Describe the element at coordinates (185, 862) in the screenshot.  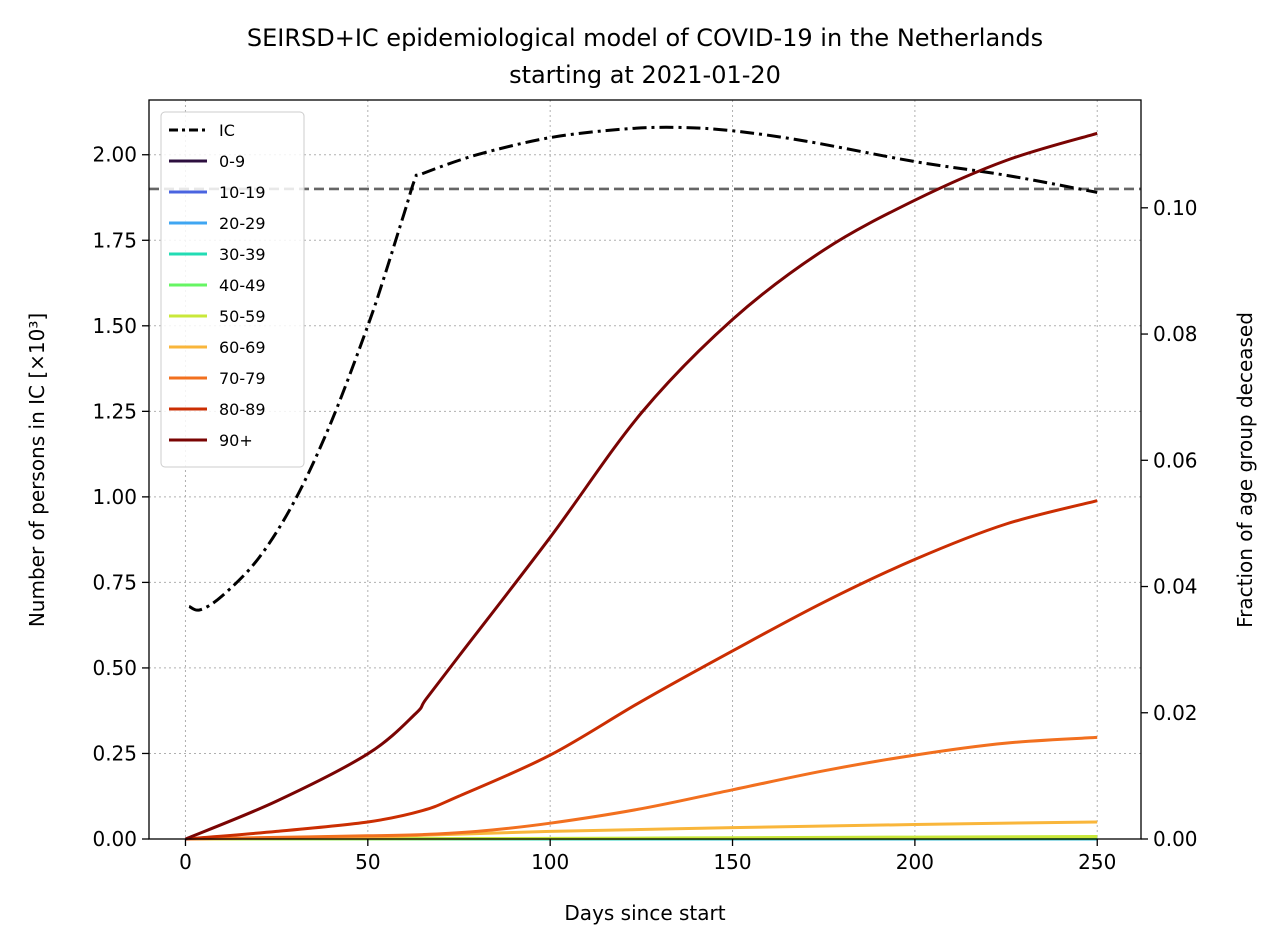
I see `x-tick-label: 0` at that location.